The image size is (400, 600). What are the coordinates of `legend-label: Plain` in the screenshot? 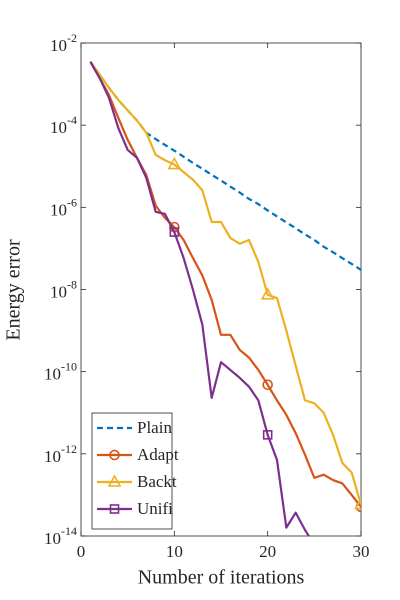 It's located at (154, 427).